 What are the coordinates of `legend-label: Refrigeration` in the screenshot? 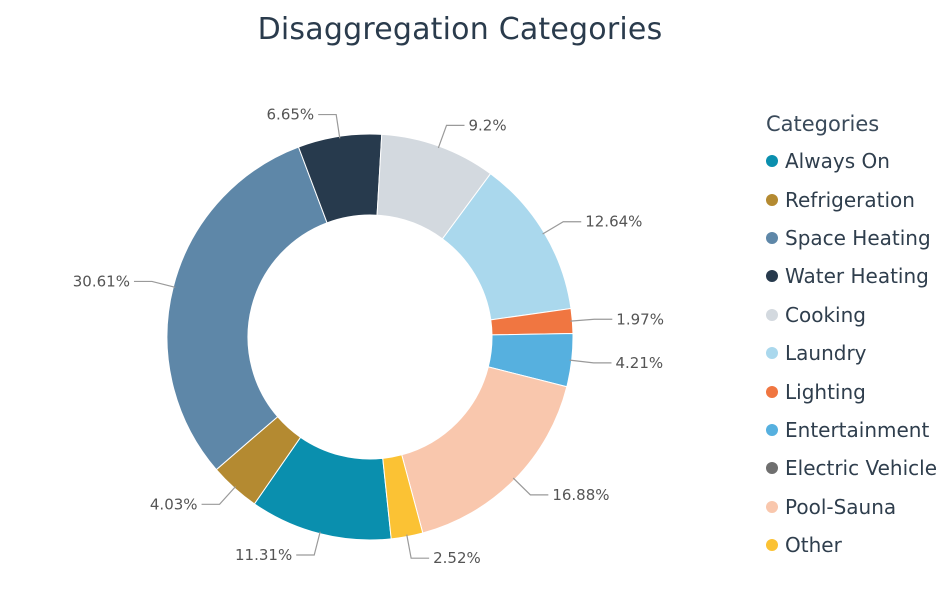 It's located at (850, 199).